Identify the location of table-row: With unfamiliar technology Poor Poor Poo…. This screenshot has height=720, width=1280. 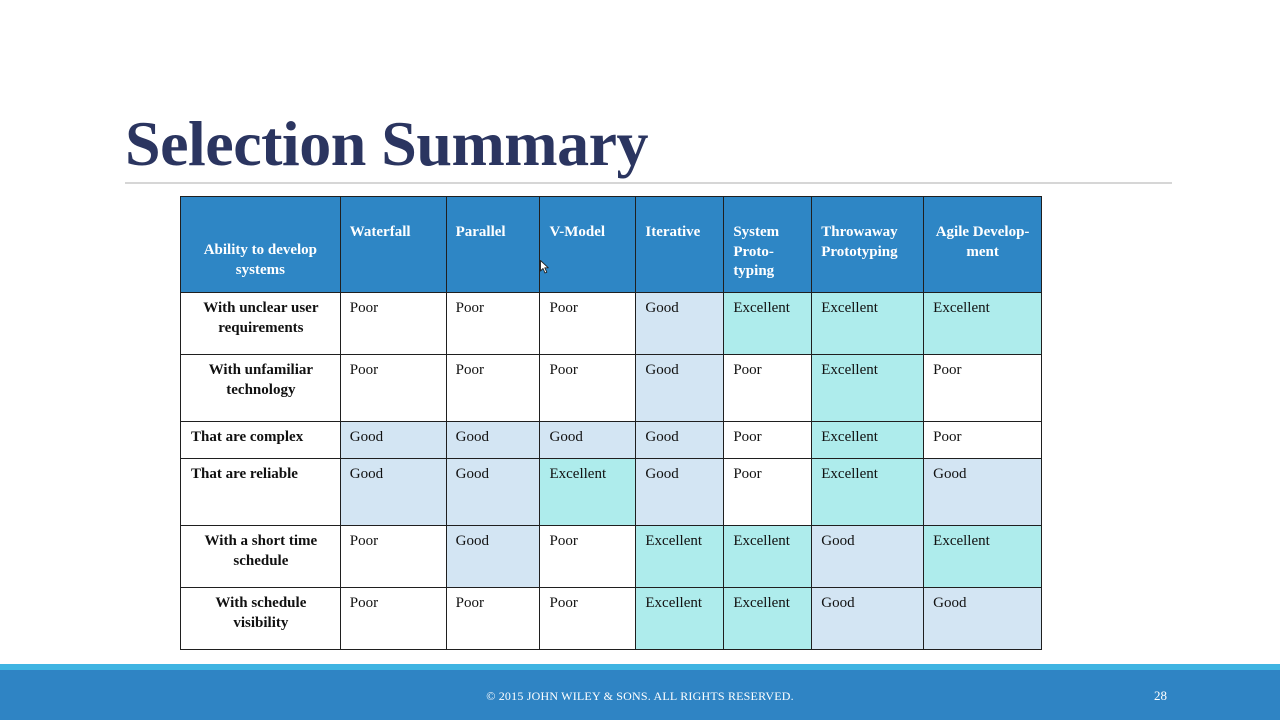
(611, 388).